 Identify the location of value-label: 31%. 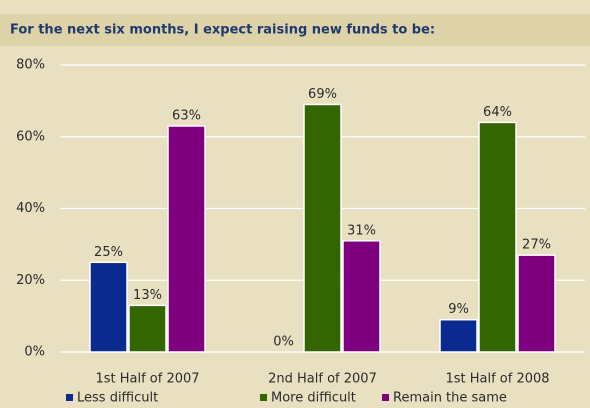
(361, 230).